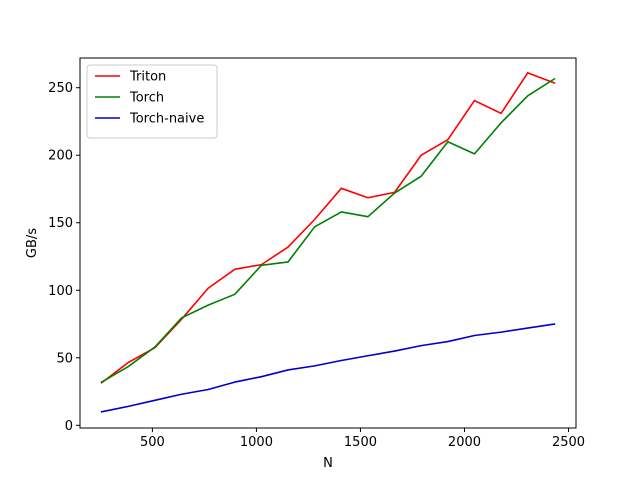  Describe the element at coordinates (256, 442) in the screenshot. I see `x-tick-label: 1000` at that location.